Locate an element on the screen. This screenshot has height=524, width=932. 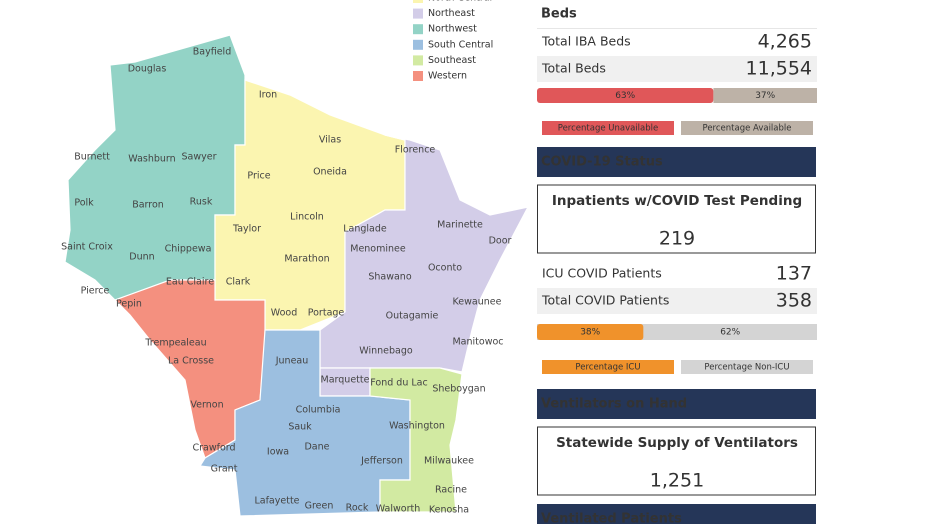
county-label: Oconto is located at coordinates (445, 268).